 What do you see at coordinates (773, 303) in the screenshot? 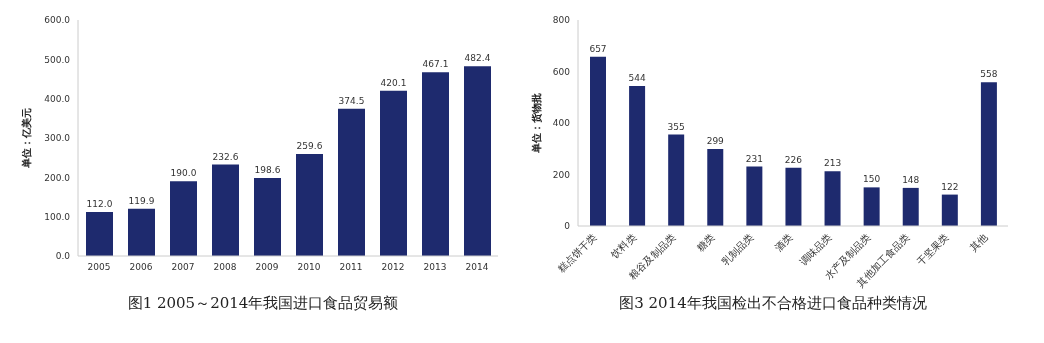
I see `text: 图3 2014年我国检出不合格进口食品种类情况` at bounding box center [773, 303].